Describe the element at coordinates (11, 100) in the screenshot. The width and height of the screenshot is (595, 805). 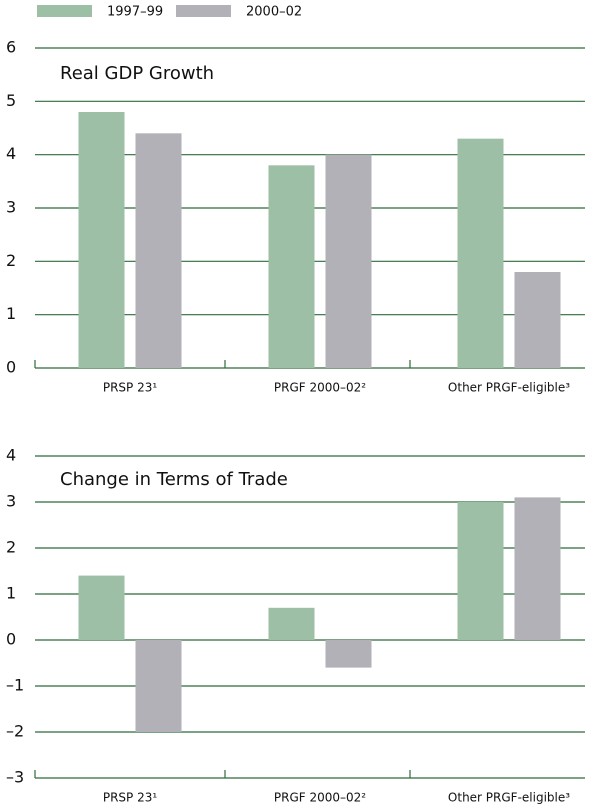
I see `y-tick-label: 5` at that location.